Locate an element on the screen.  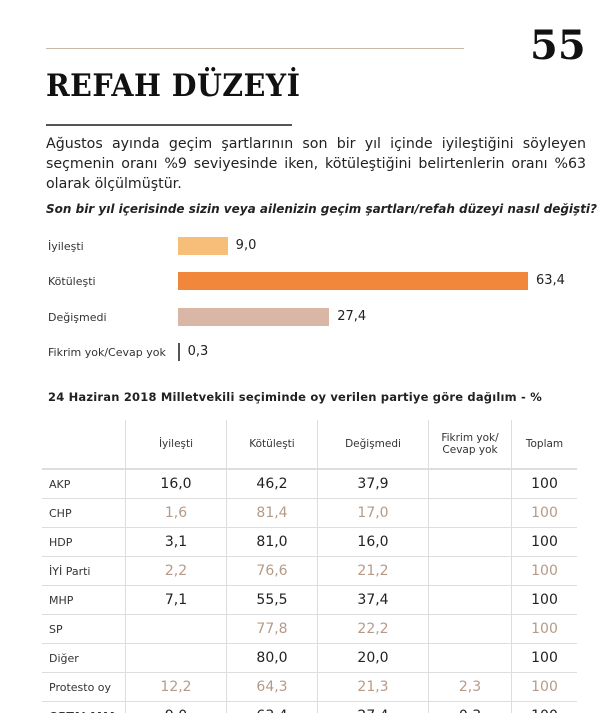
row-label: HDP is located at coordinates (84, 542).